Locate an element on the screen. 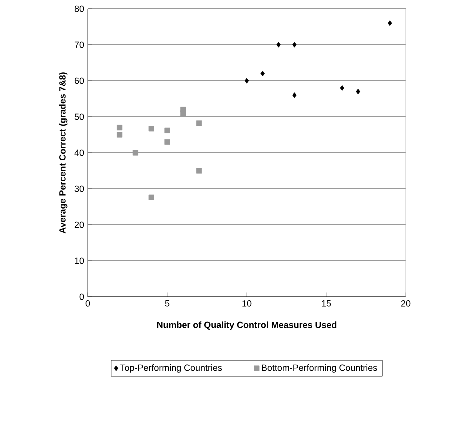 This screenshot has height=421, width=460. y-tick-label: 0 is located at coordinates (82, 297).